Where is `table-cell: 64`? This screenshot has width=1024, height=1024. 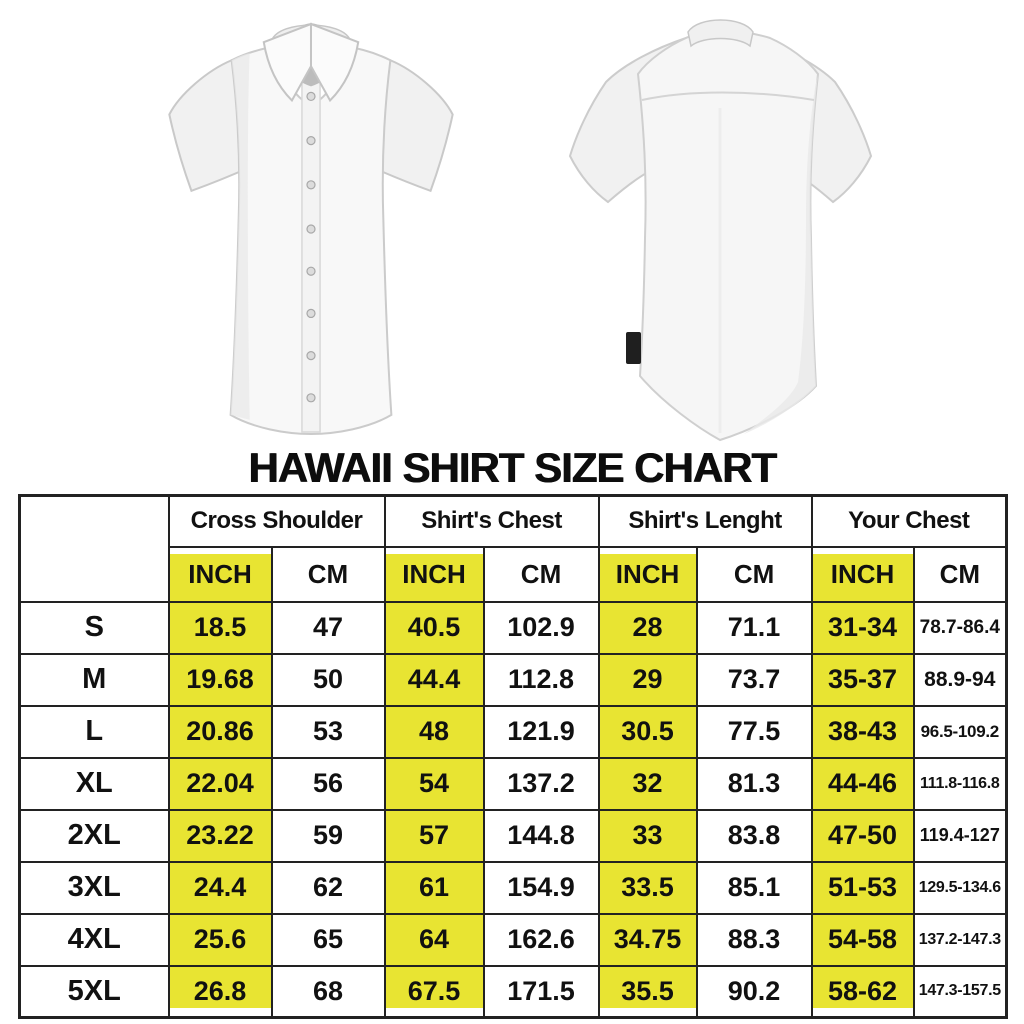
table-cell: 64 is located at coordinates (434, 939).